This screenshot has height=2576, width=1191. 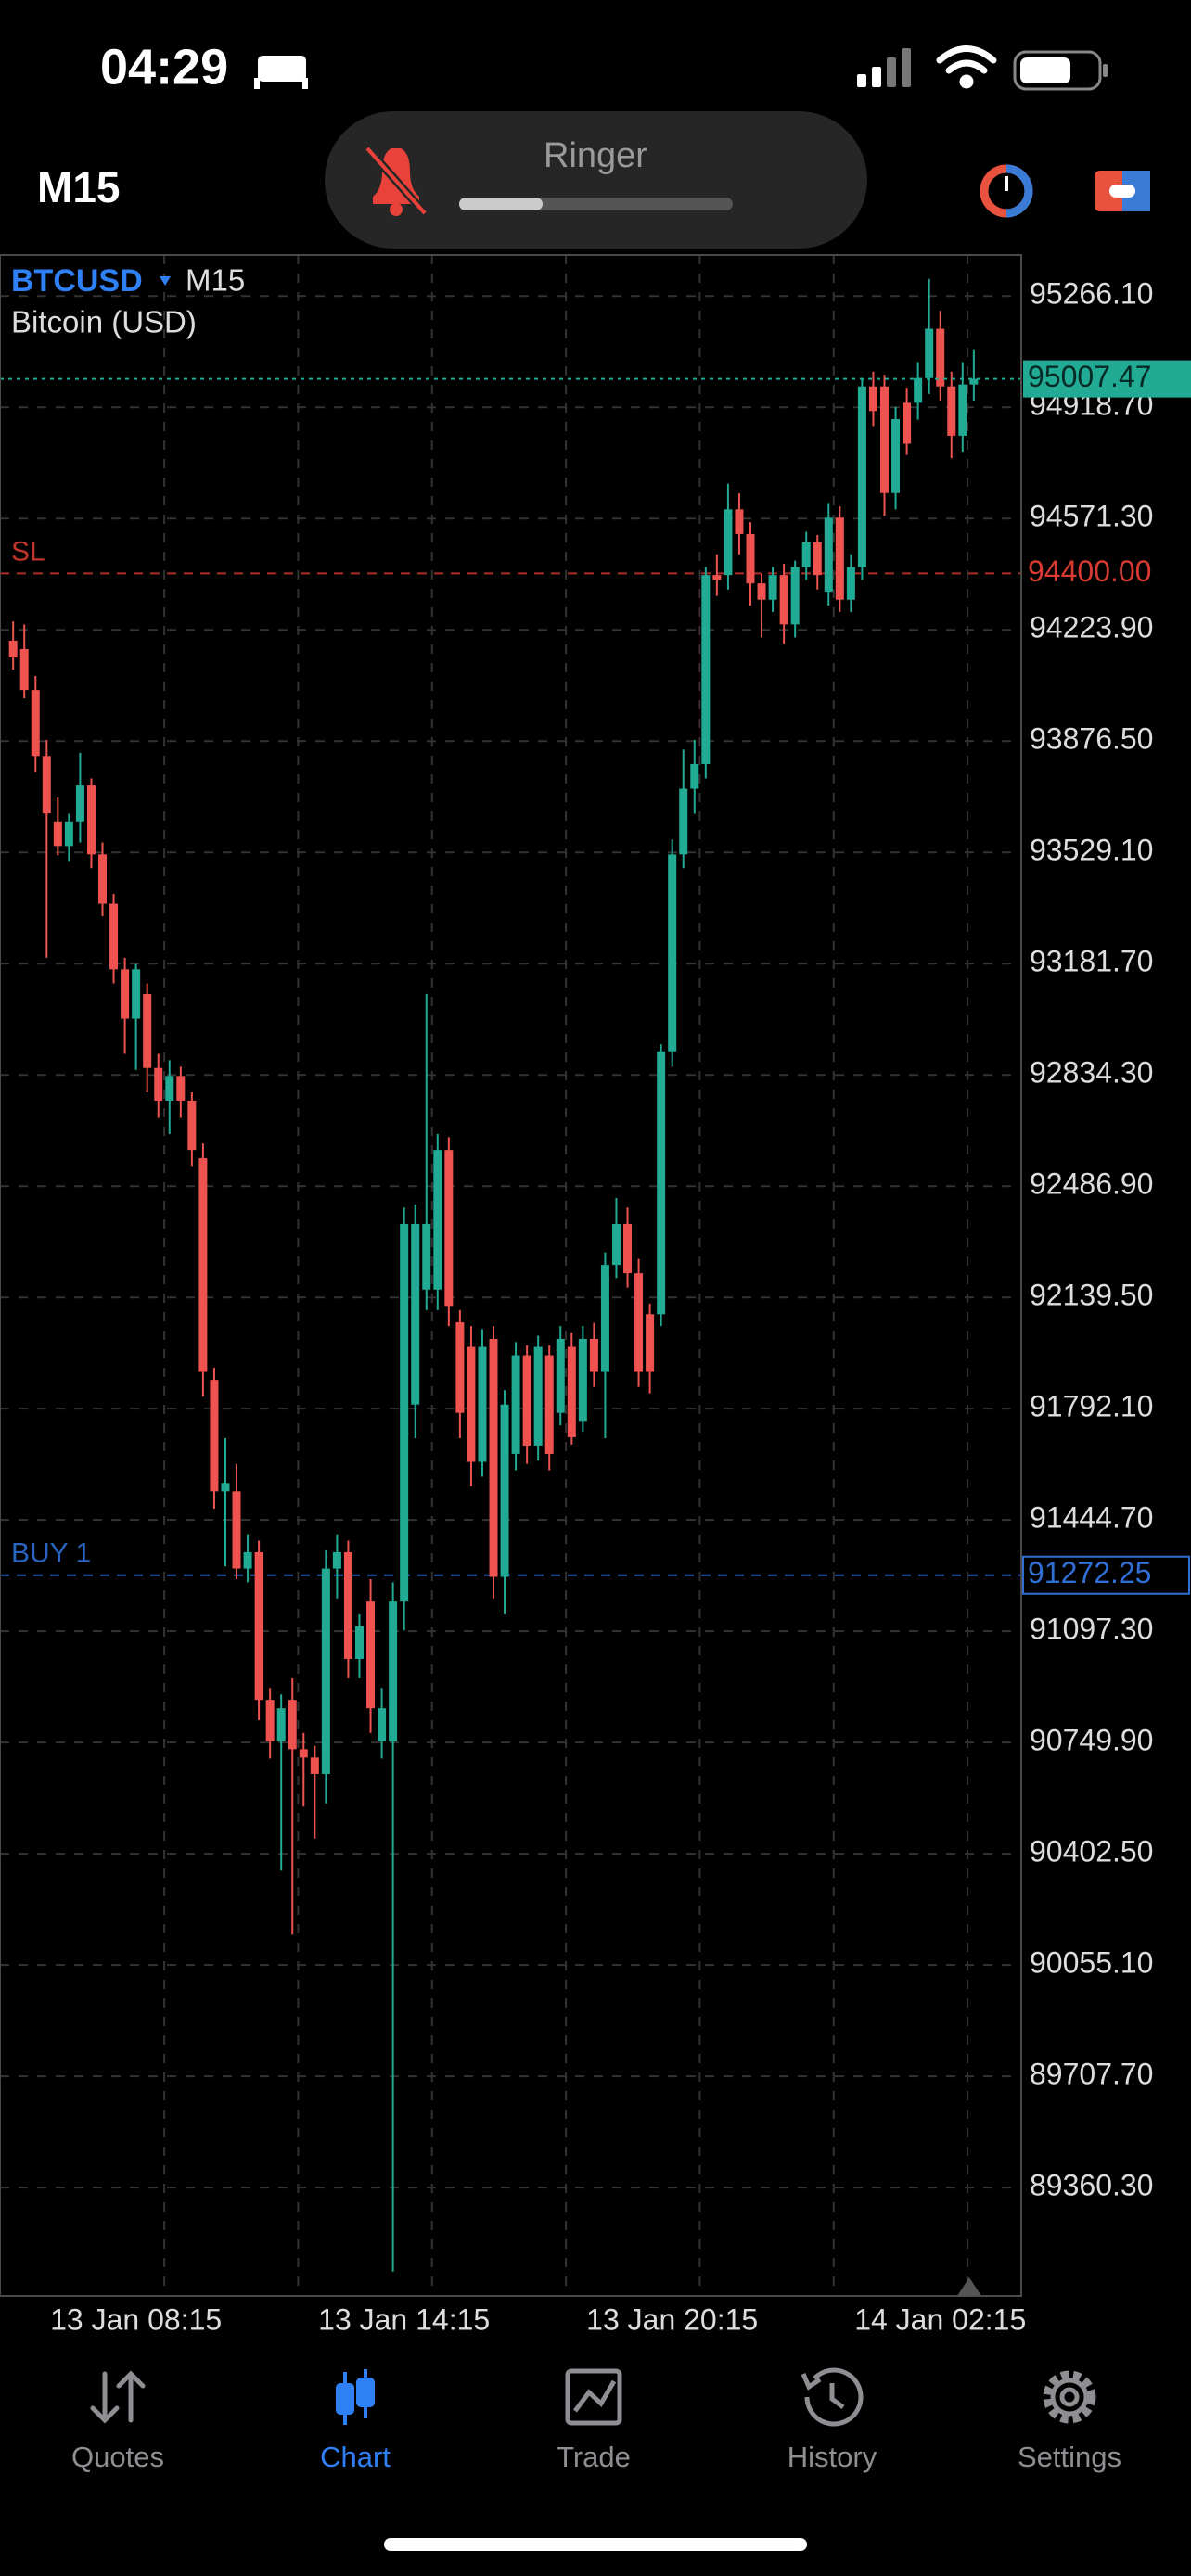 I want to click on tab-label: Quotes, so click(x=117, y=2457).